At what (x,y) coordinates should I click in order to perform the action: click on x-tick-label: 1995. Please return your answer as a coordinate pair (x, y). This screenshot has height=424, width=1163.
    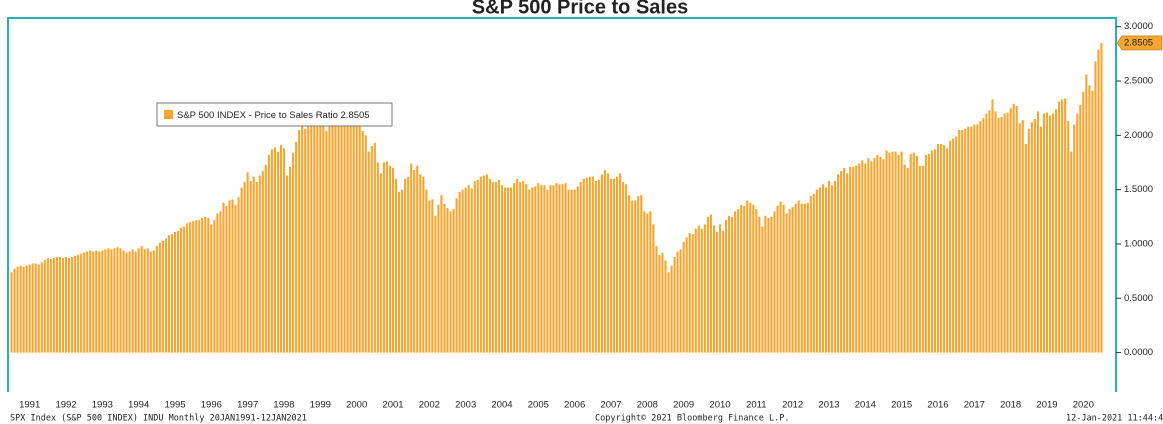
    Looking at the image, I should click on (174, 405).